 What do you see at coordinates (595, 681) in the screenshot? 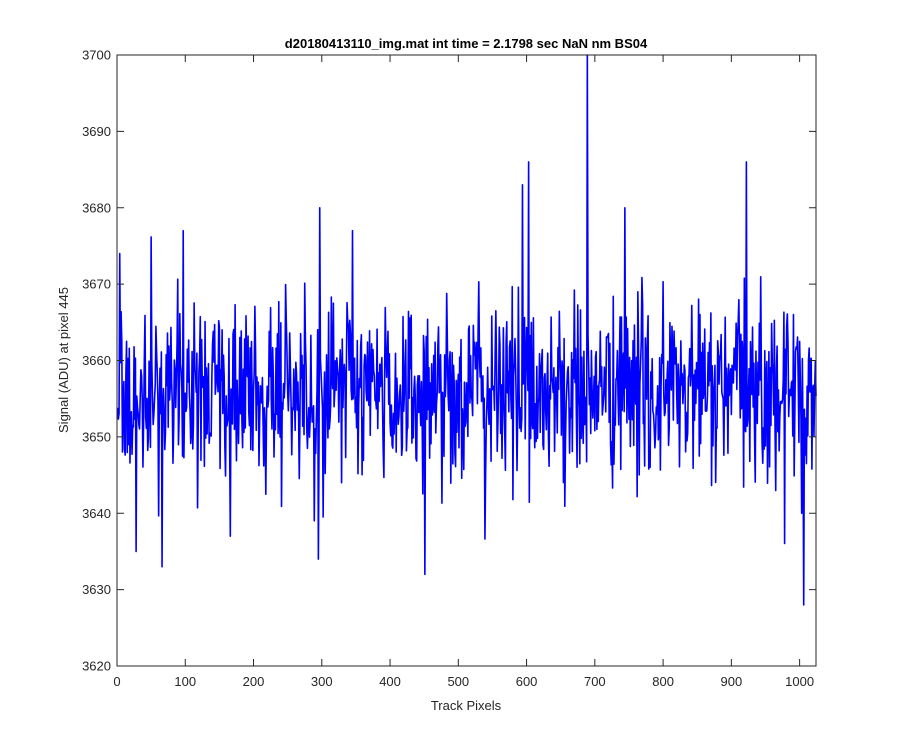
I see `x-tick-label: 700` at bounding box center [595, 681].